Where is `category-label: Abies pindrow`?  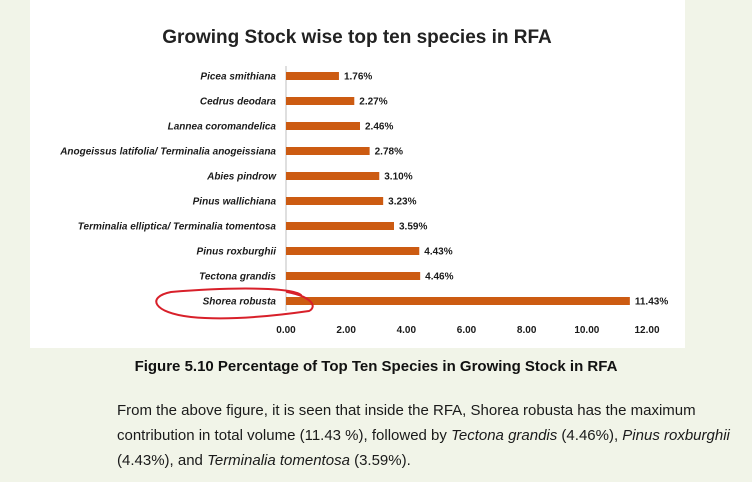 category-label: Abies pindrow is located at coordinates (241, 177).